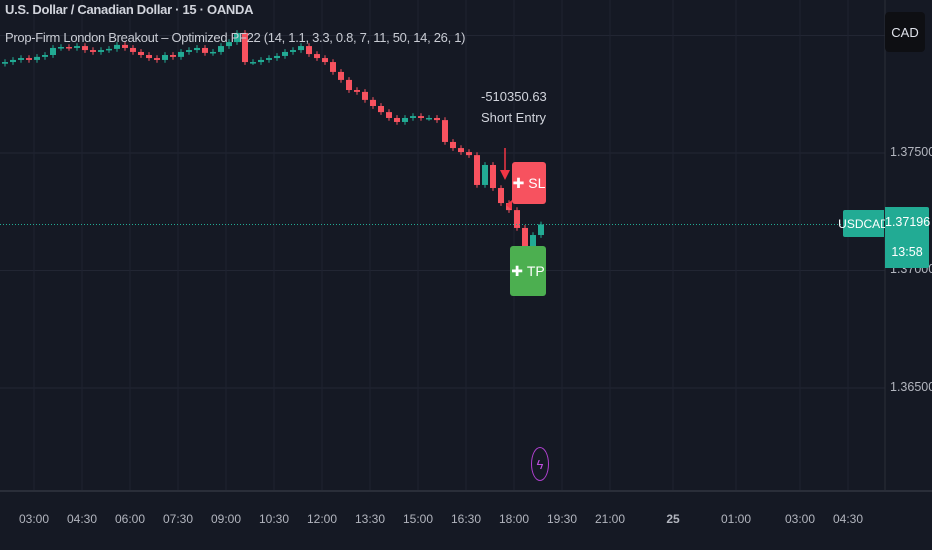 The image size is (932, 550). Describe the element at coordinates (736, 519) in the screenshot. I see `x-tick-label: 01:00` at that location.